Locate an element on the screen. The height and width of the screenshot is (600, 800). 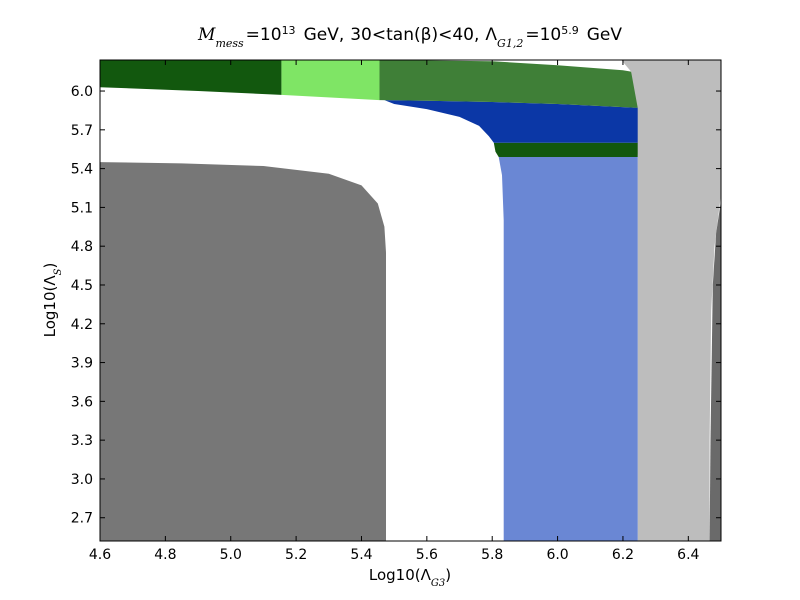
y-axis-label-prefix: Log10( is located at coordinates (50, 312).